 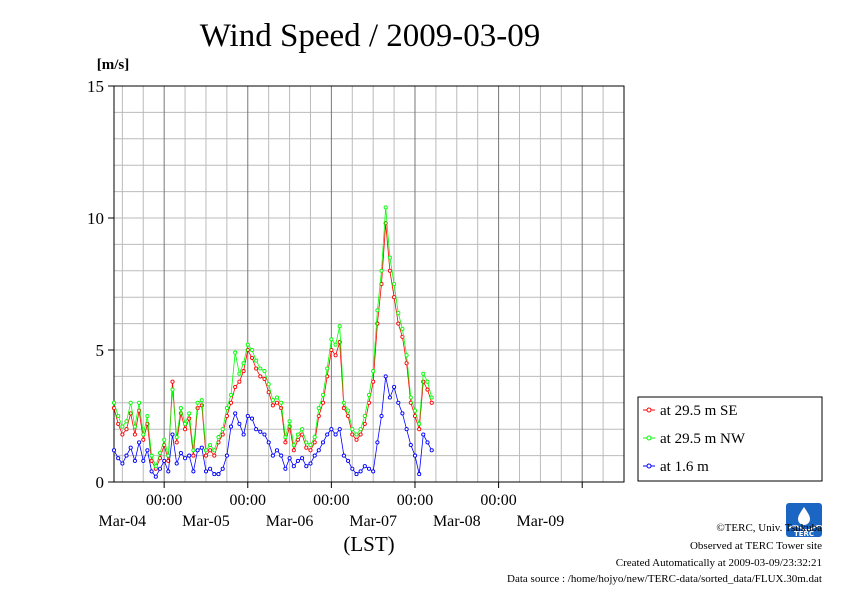 I want to click on x-date-label: Mar-09, so click(x=541, y=521).